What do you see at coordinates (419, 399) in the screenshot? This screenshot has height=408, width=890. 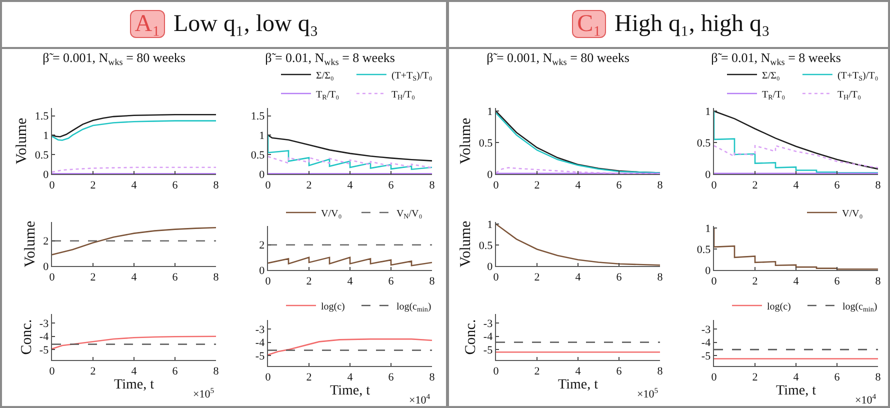 I see `text: ×10$^{4}$` at bounding box center [419, 399].